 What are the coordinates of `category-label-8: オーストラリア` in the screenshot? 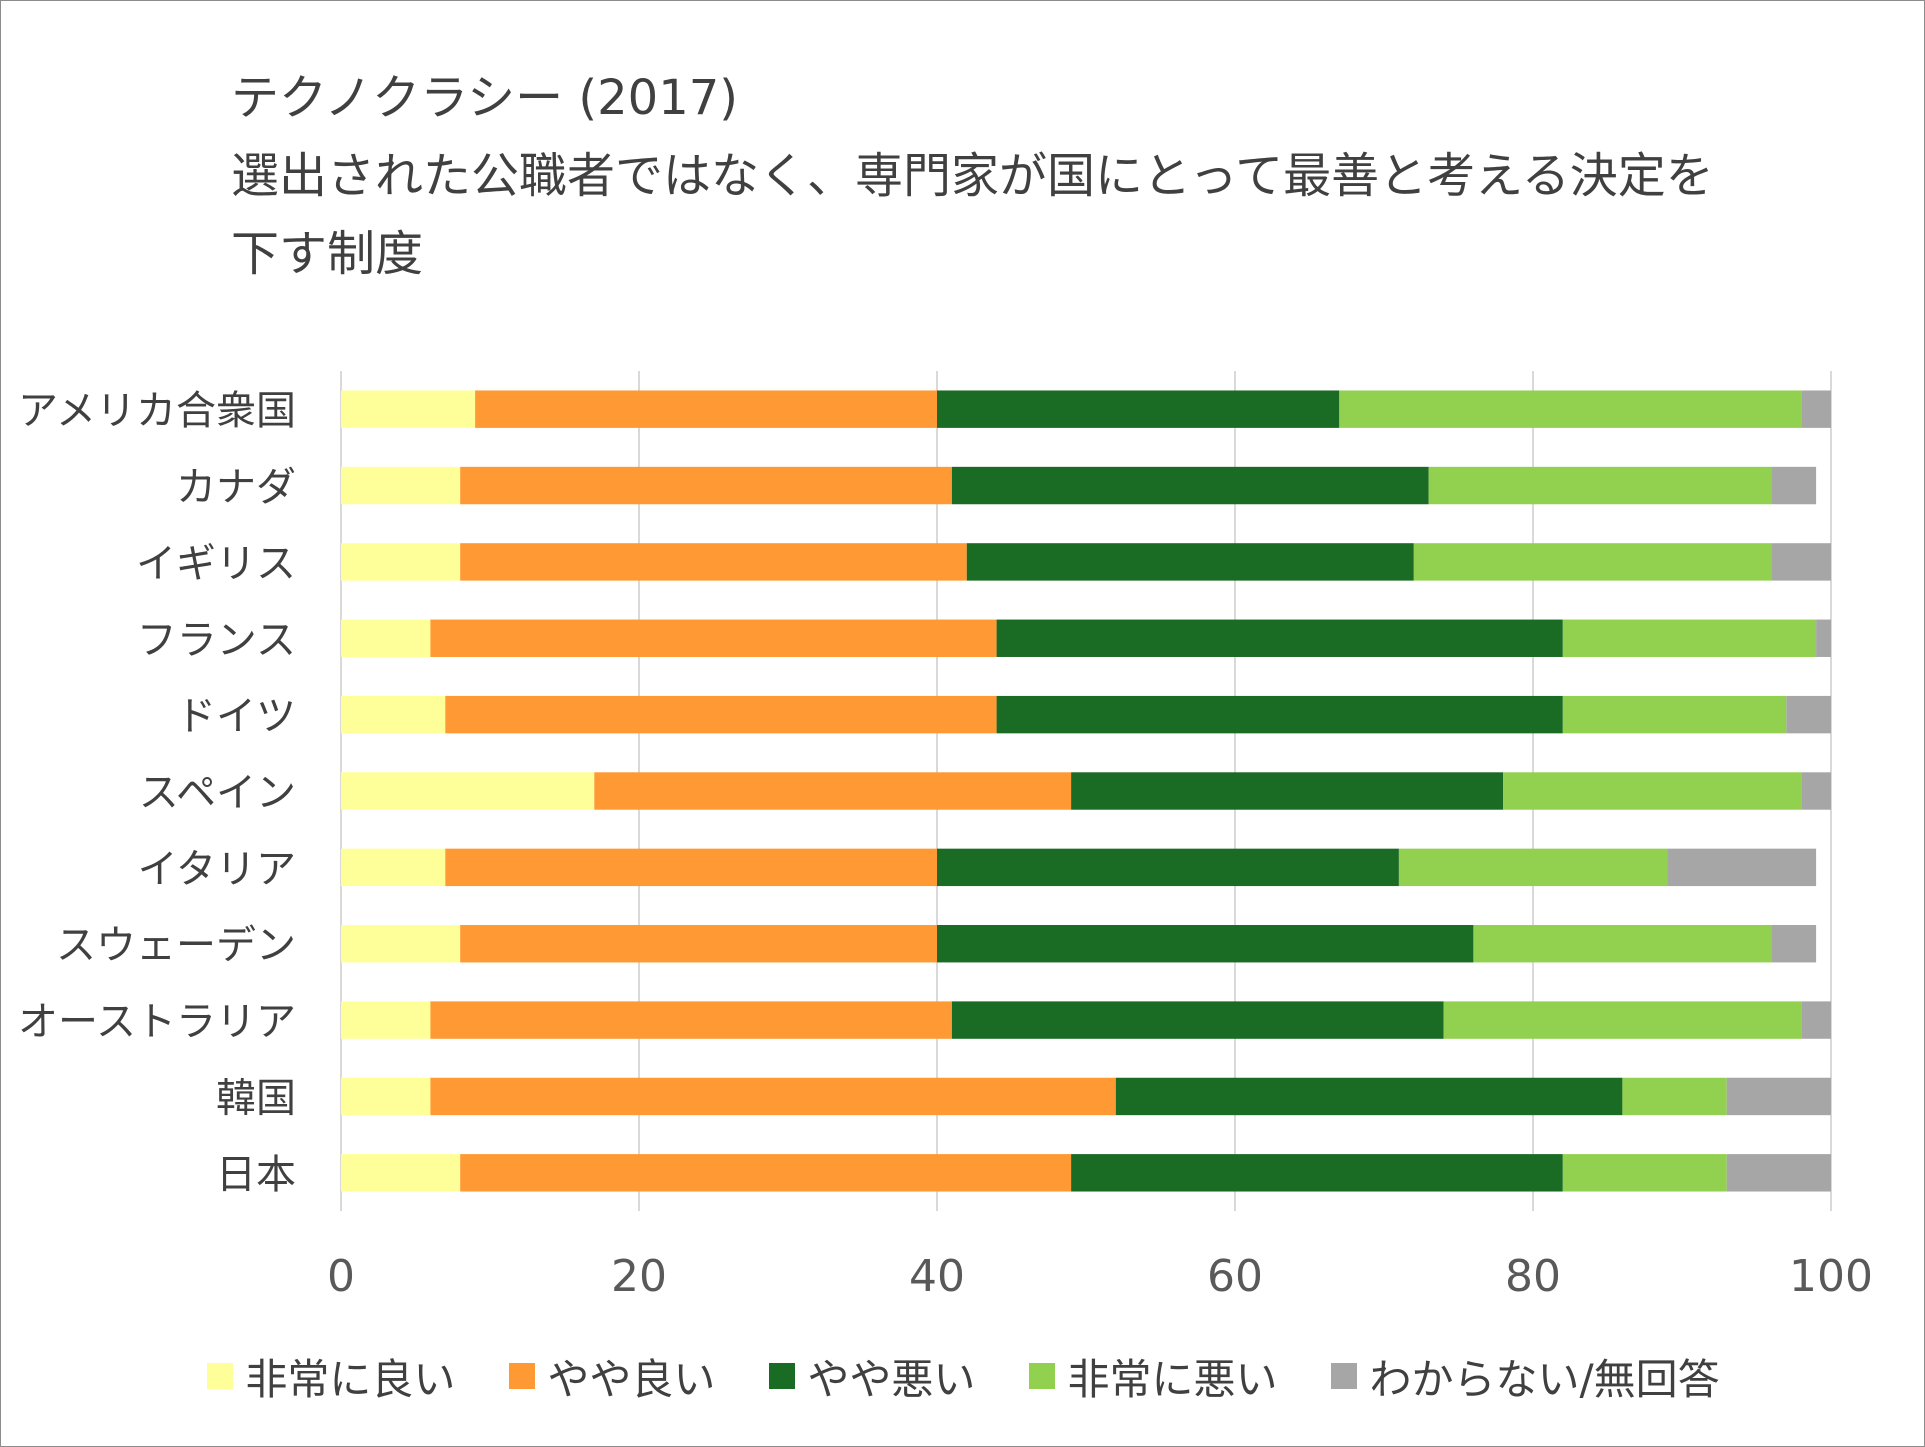 It's located at (157, 1022).